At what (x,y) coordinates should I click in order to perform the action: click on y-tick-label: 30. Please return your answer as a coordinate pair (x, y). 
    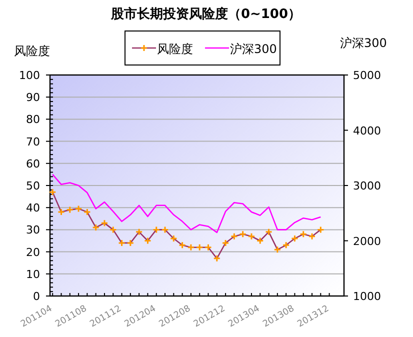
    Looking at the image, I should click on (33, 230).